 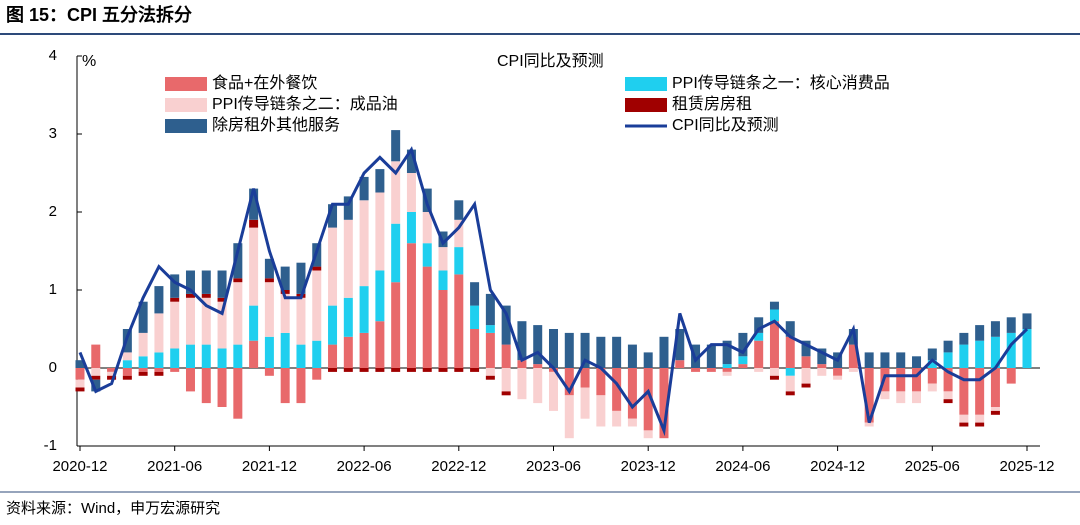 I want to click on legend-label: CPI同比及预测, so click(x=725, y=125).